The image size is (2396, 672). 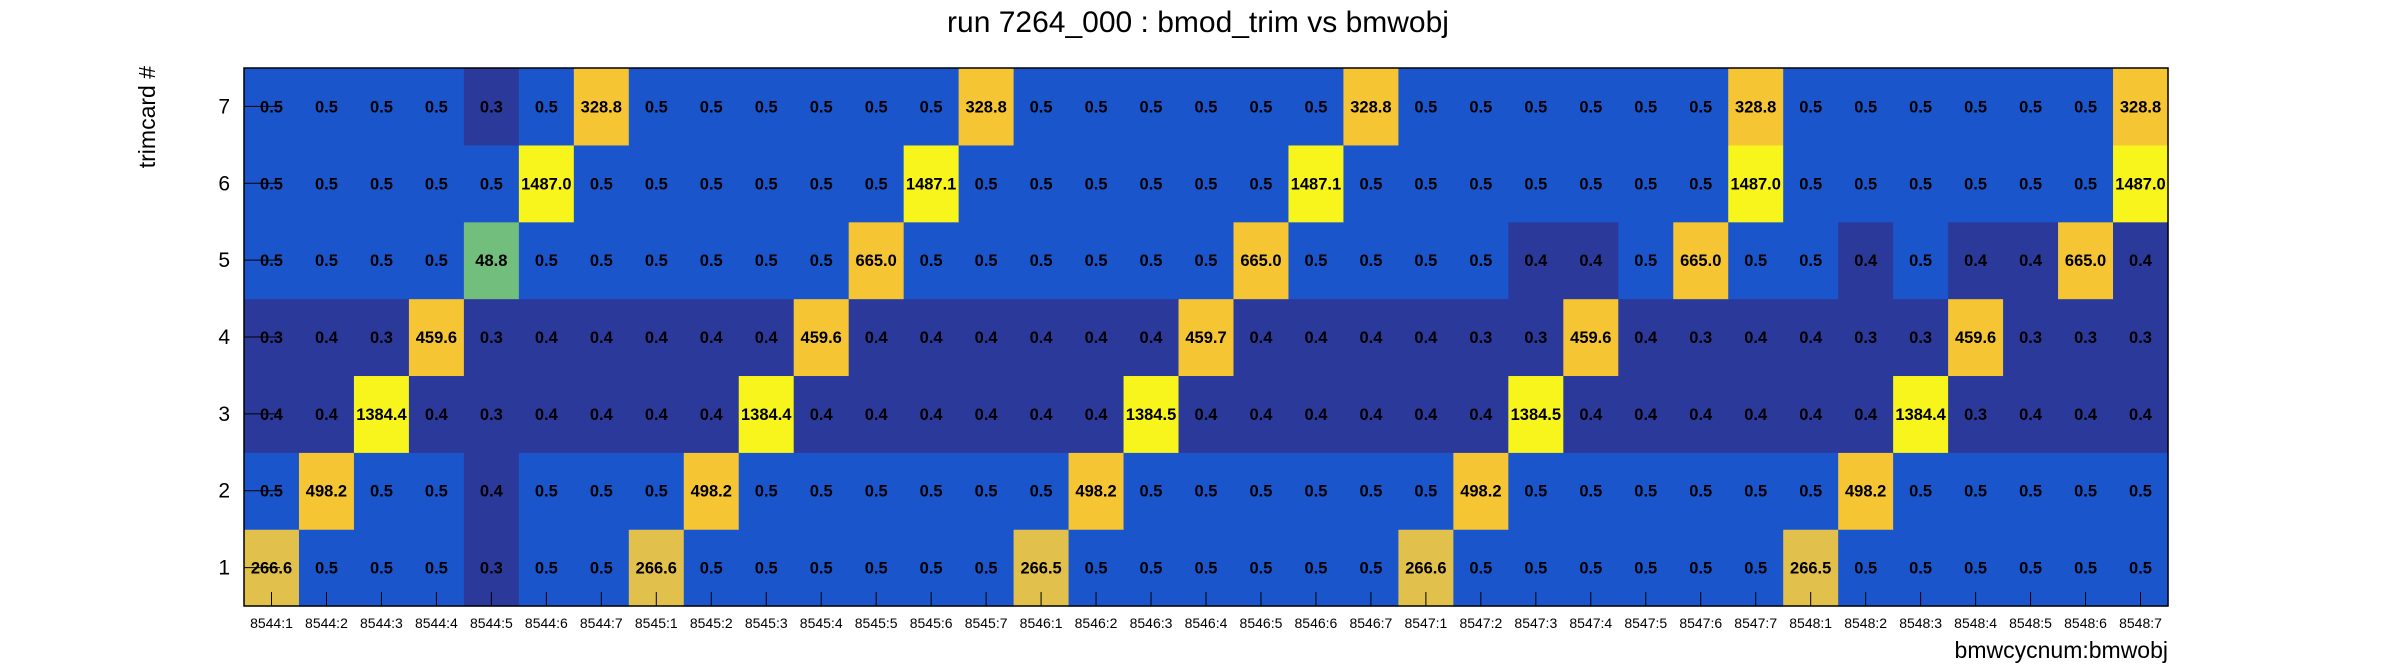 I want to click on cell-value-label: 1384.4, so click(x=1920, y=415).